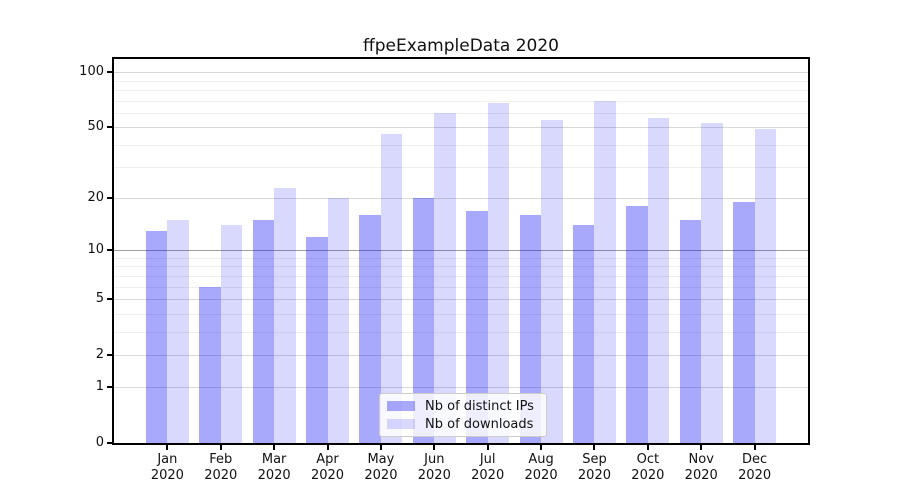  I want to click on x-tick-label: Aug 2020, so click(541, 467).